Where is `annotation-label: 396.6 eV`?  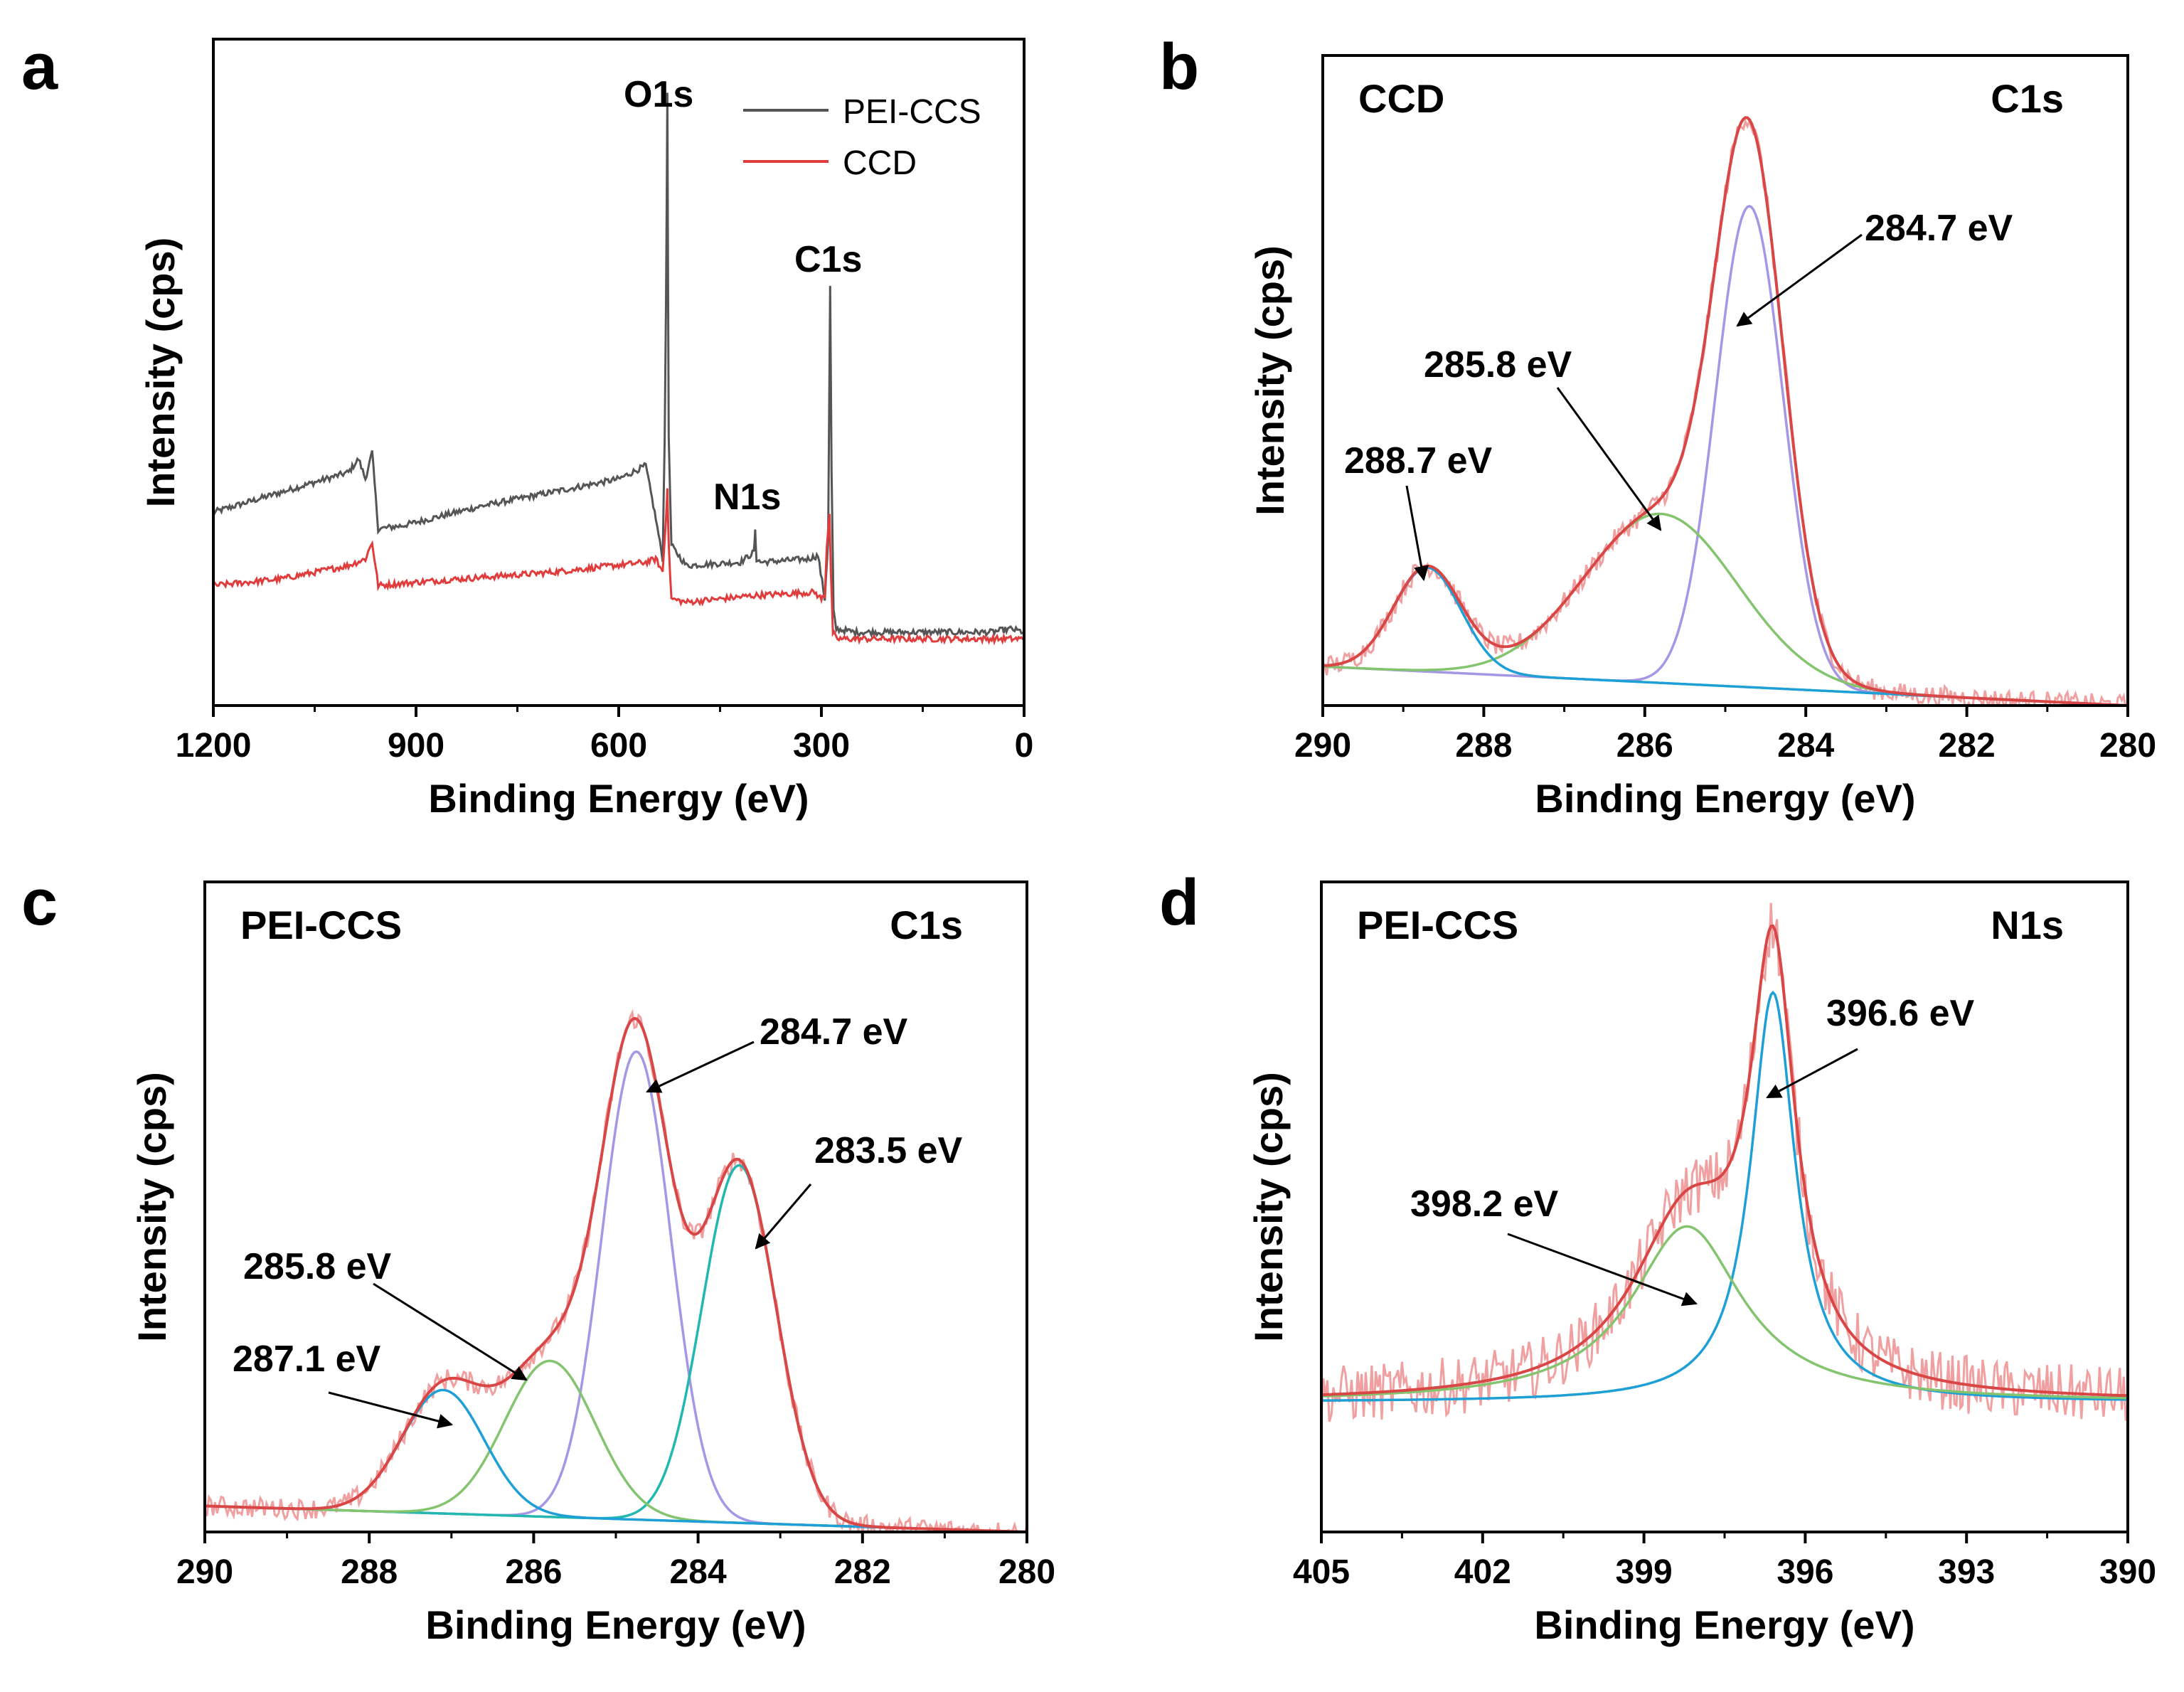
annotation-label: 396.6 eV is located at coordinates (1900, 1013).